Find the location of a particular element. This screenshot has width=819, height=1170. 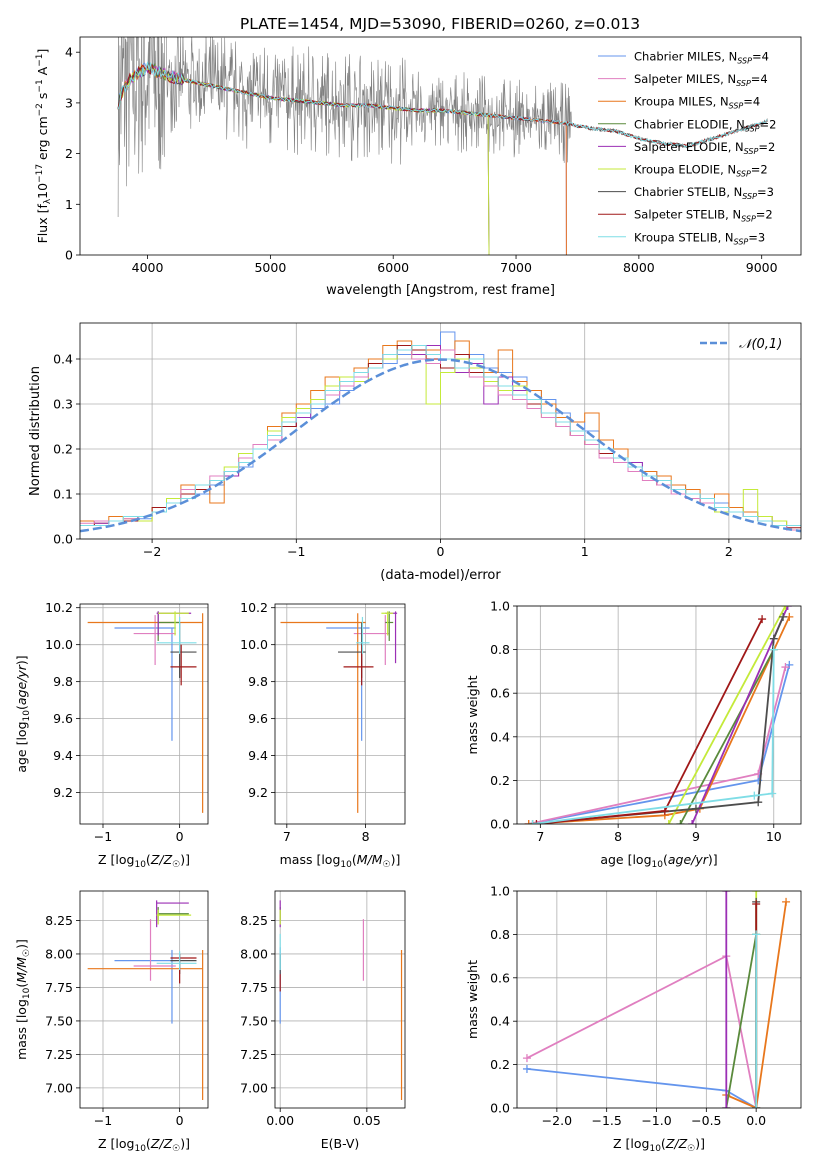

x-tick-label: −1.5 is located at coordinates (607, 1120).